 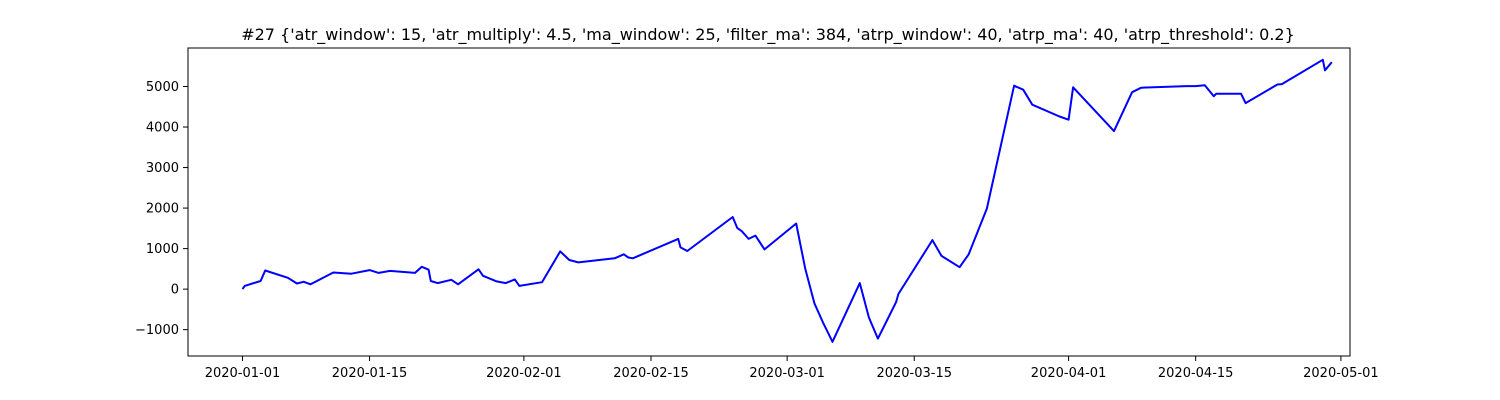 What do you see at coordinates (162, 128) in the screenshot?
I see `y-tick-label: 4000` at bounding box center [162, 128].